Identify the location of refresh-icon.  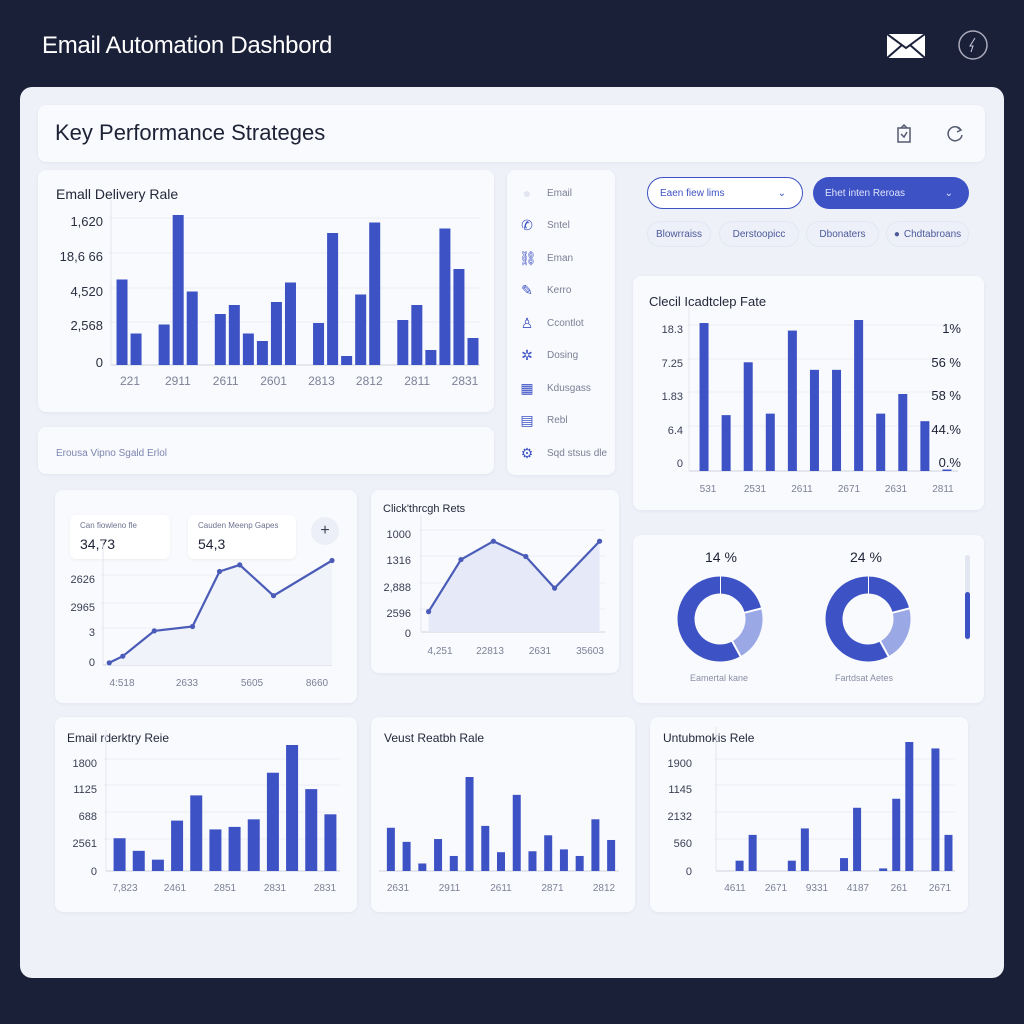
(955, 136).